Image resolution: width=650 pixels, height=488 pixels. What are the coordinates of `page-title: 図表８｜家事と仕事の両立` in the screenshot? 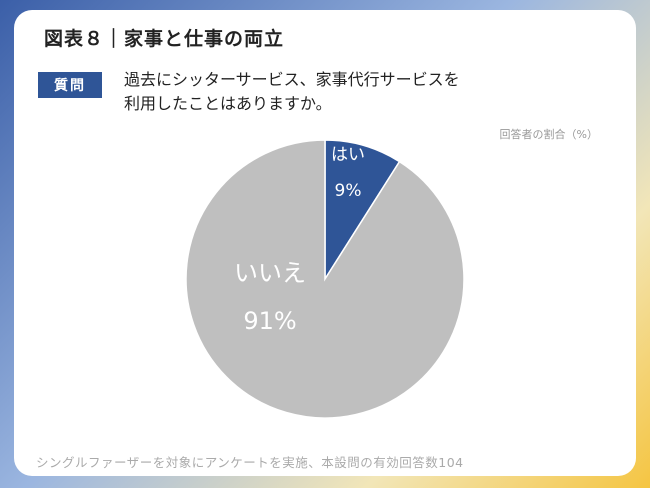 It's located at (164, 39).